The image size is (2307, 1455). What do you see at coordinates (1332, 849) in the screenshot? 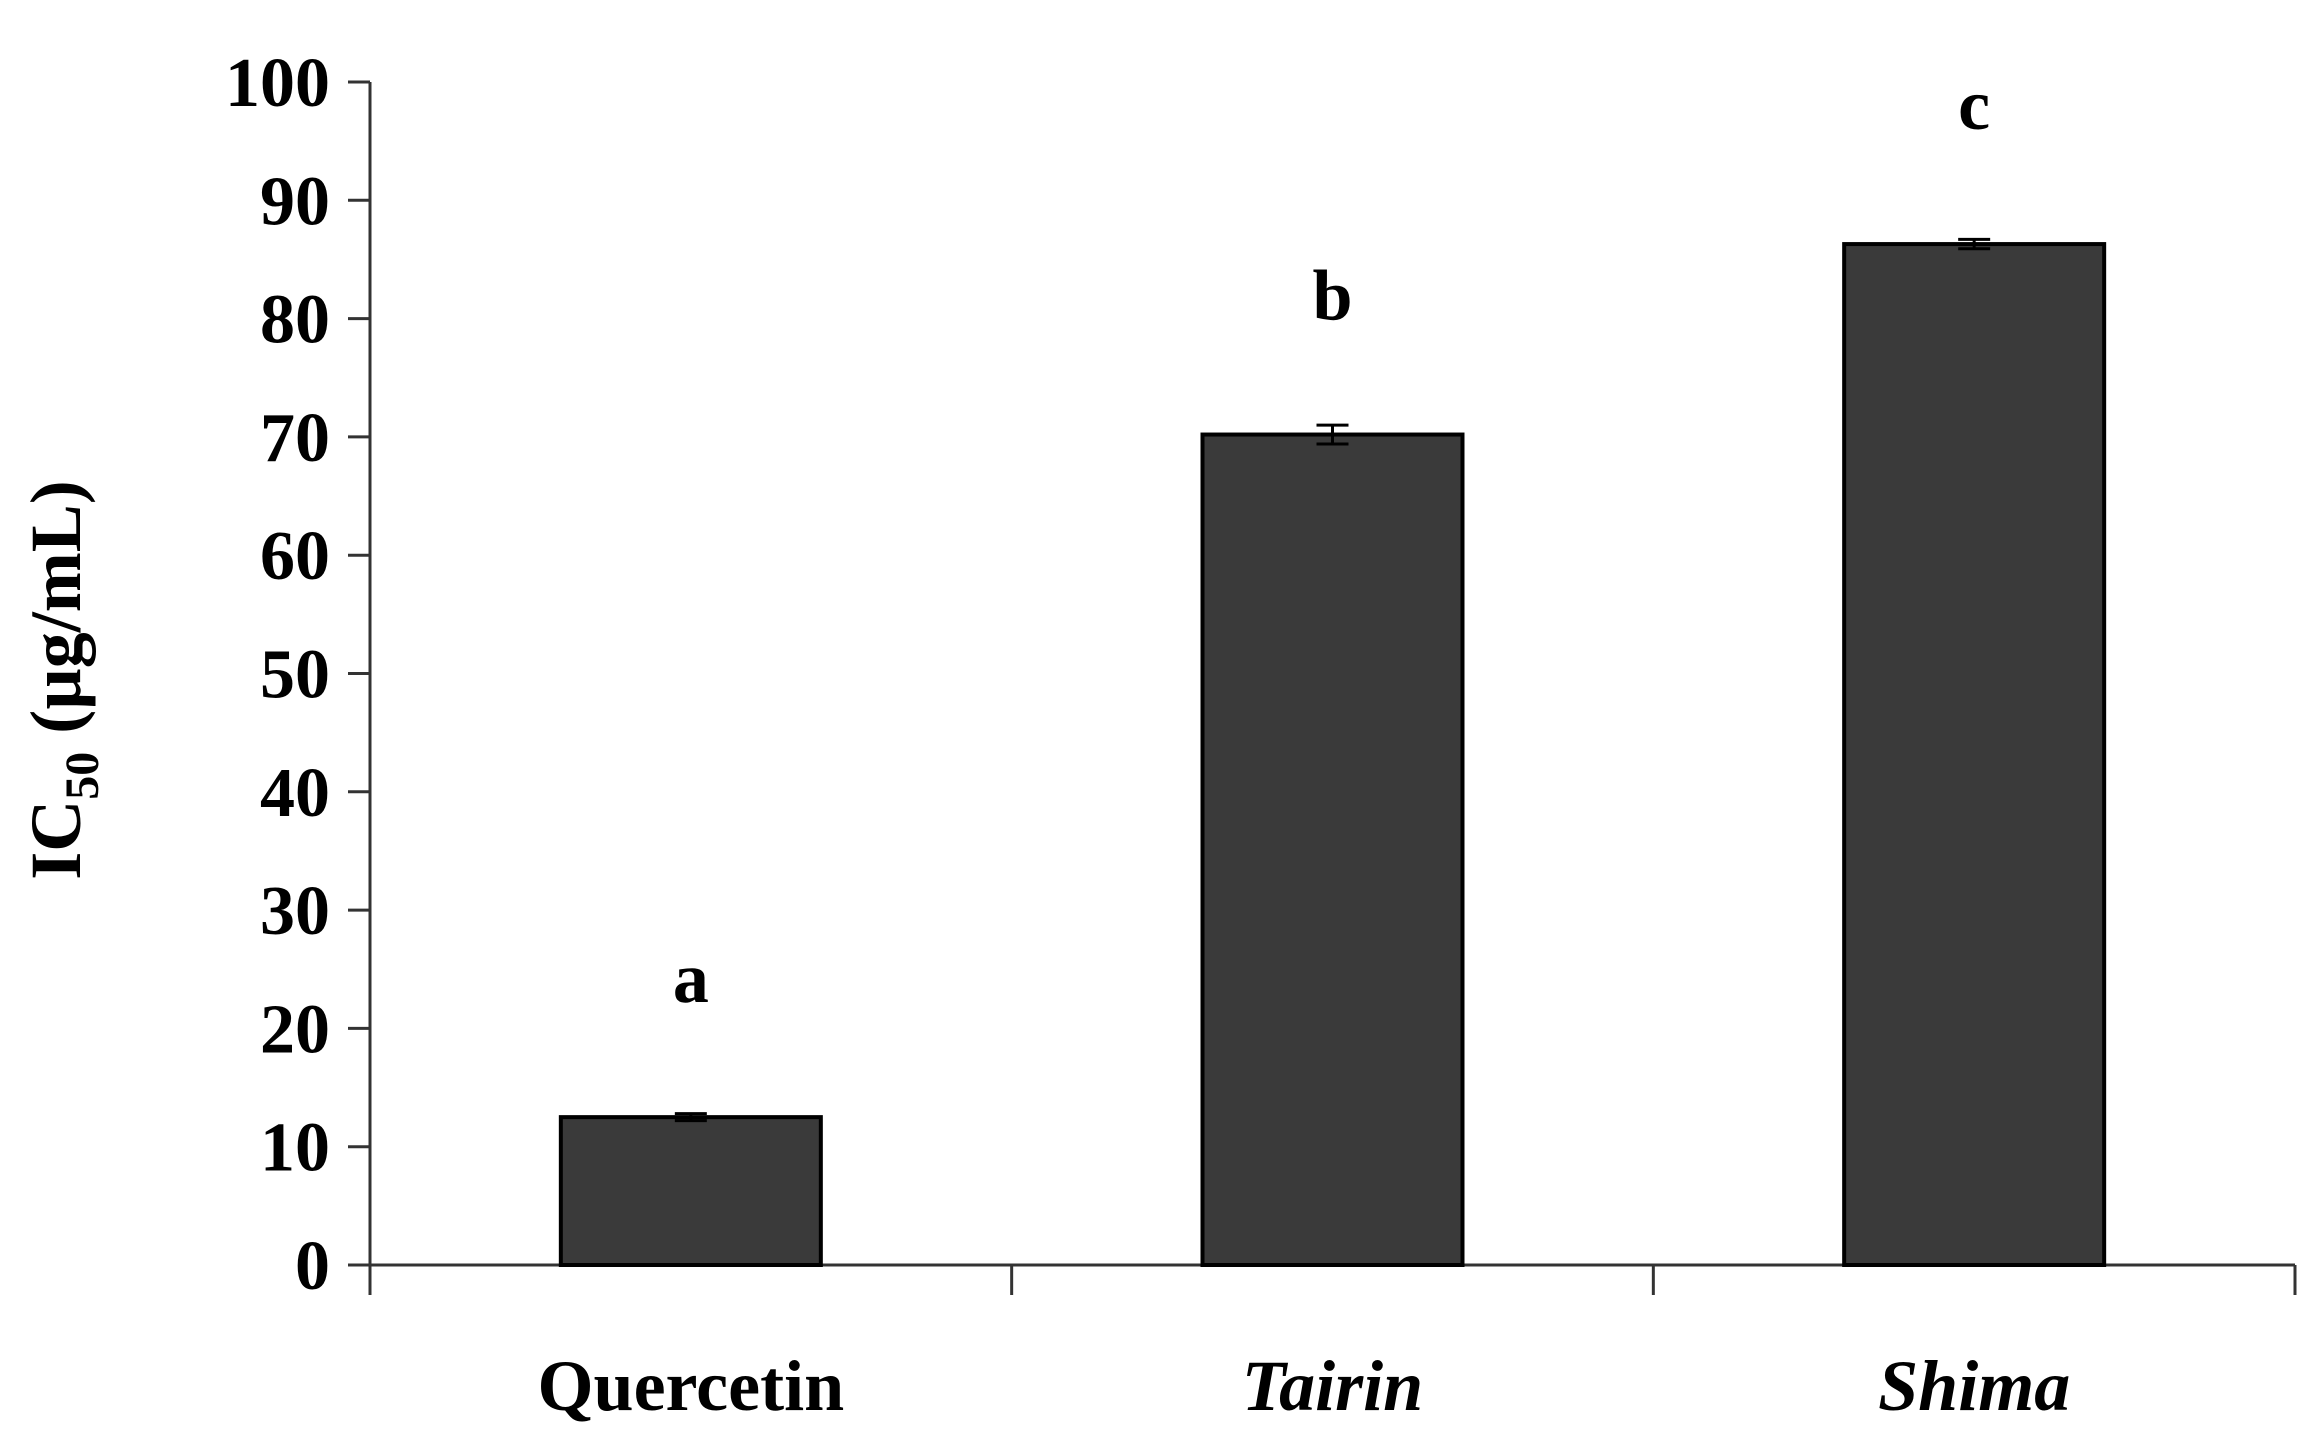
I see `bar-tairin` at bounding box center [1332, 849].